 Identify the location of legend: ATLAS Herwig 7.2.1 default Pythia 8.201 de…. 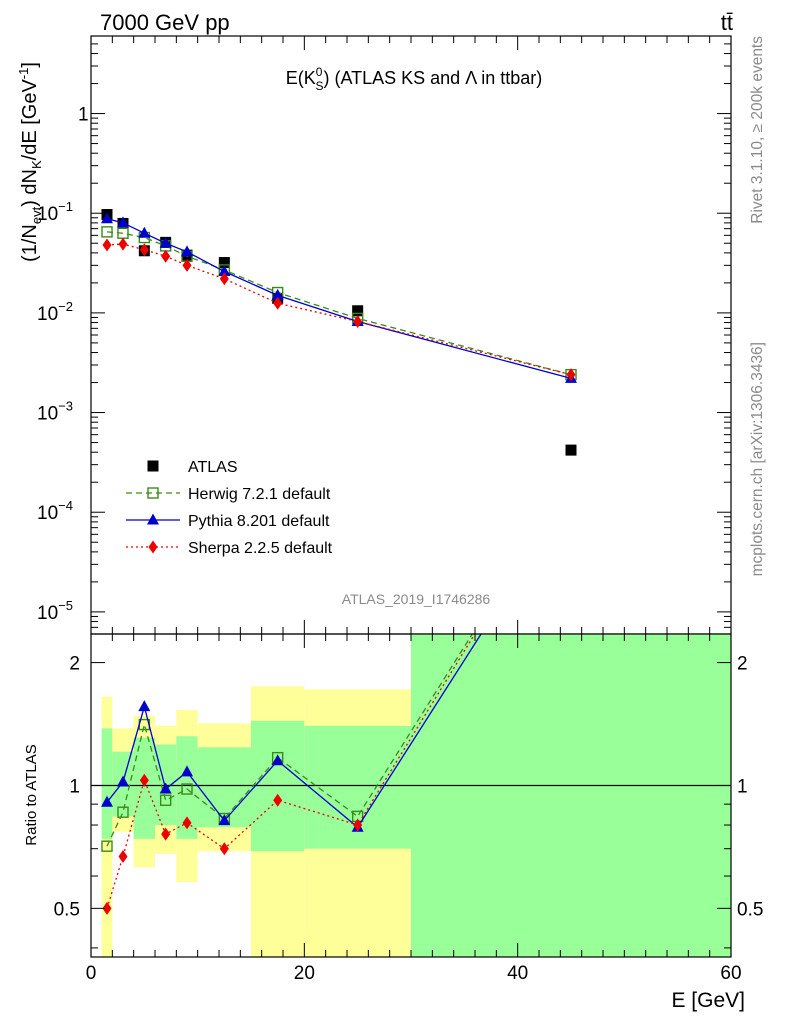
(229, 508).